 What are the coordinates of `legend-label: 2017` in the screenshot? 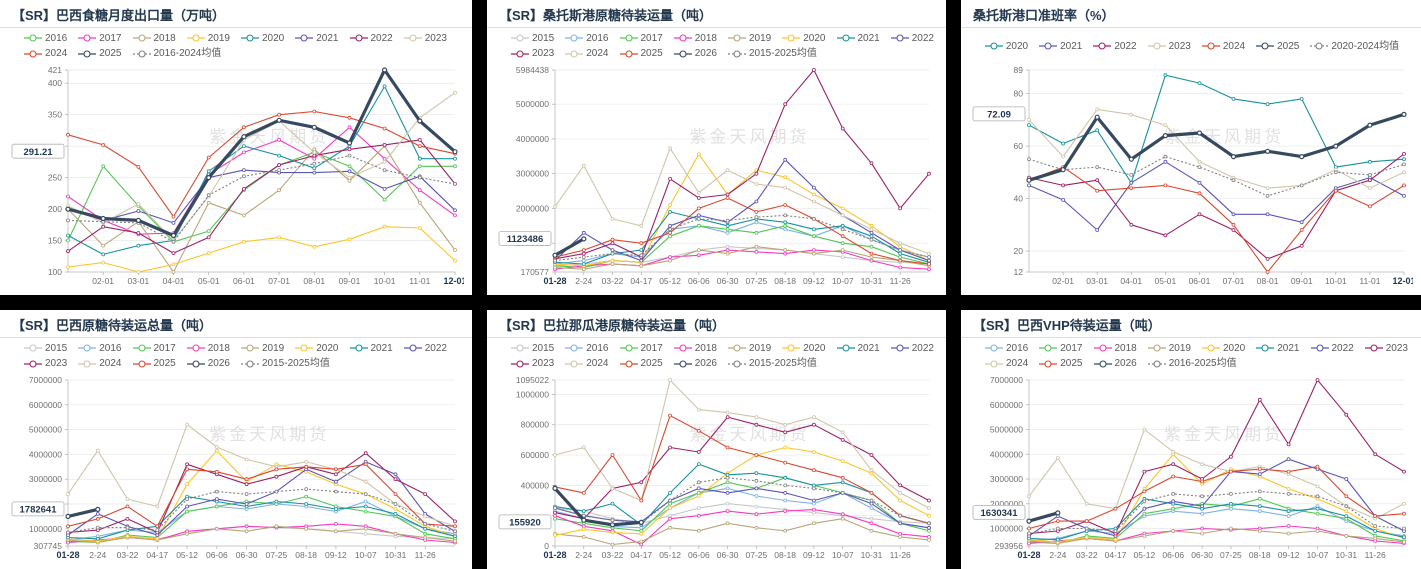 It's located at (110, 38).